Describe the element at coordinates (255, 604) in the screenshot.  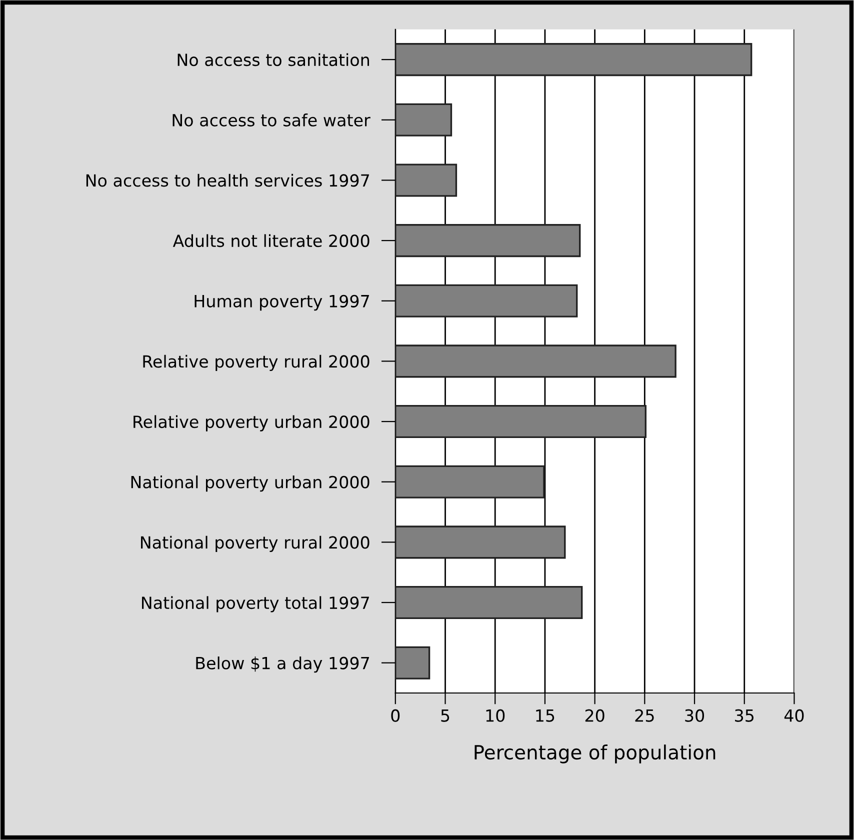
I see `y-tick-label: National poverty total 1997` at that location.